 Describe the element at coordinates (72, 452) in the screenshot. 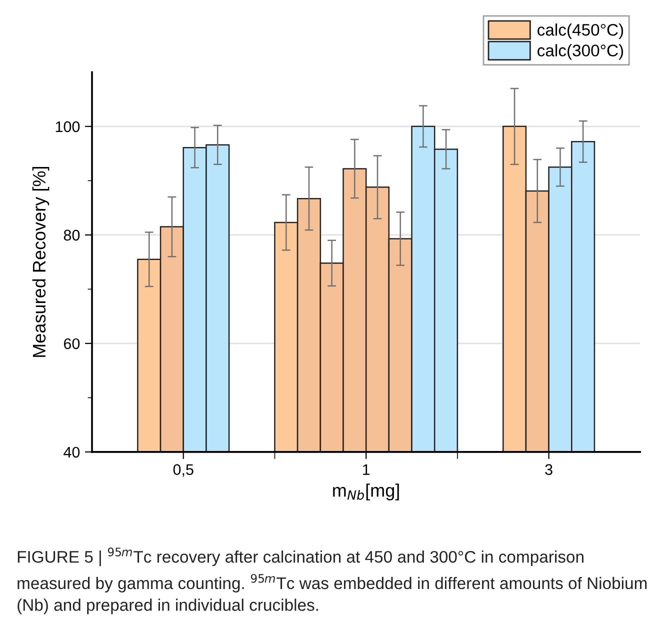

I see `y-tick-label: 40` at that location.